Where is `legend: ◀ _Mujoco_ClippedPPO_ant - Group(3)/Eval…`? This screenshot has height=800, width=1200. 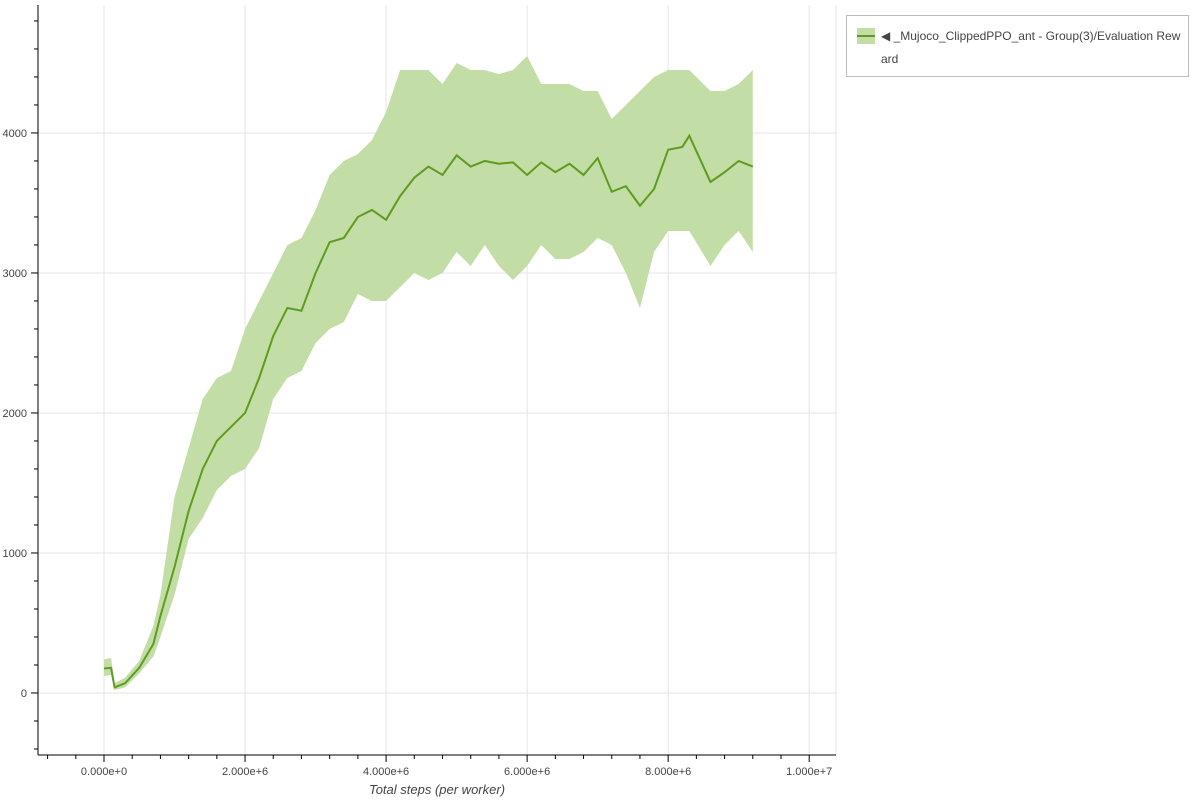
legend: ◀ _Mujoco_ClippedPPO_ant - Group(3)/Eval… is located at coordinates (1017, 46).